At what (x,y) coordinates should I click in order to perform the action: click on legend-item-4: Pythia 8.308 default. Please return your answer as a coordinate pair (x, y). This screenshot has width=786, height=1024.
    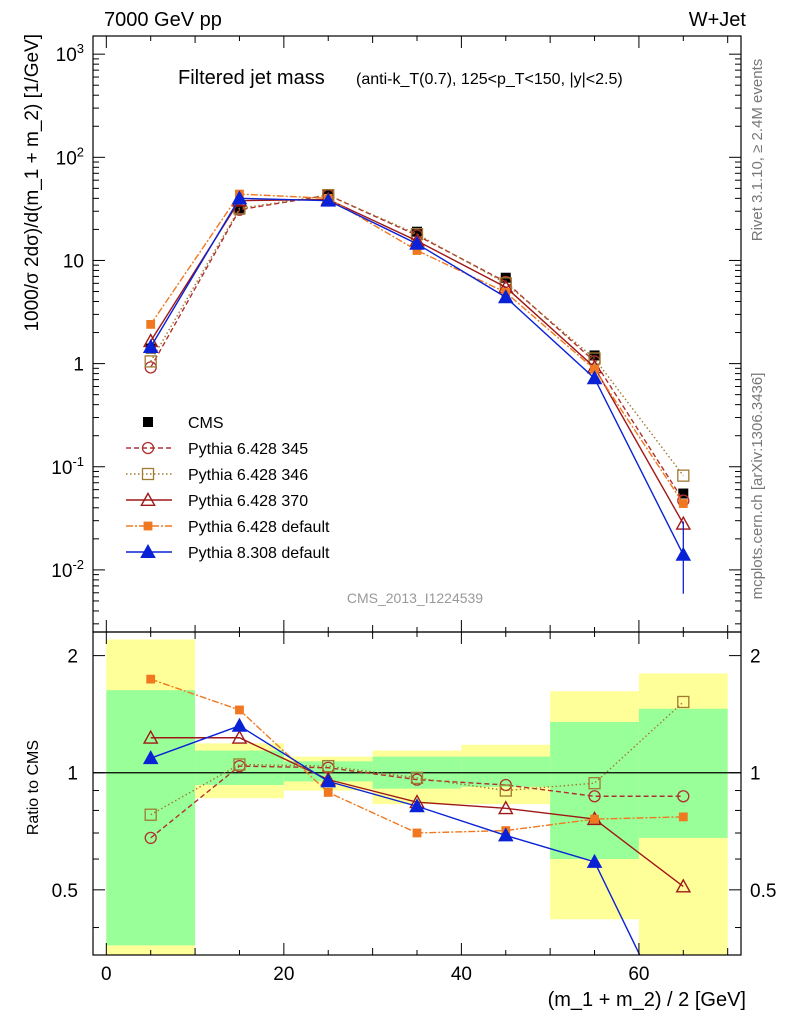
    Looking at the image, I should click on (228, 552).